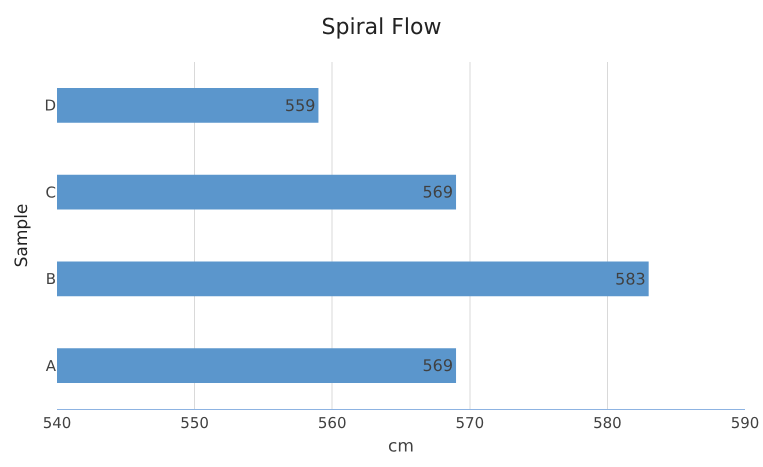  What do you see at coordinates (50, 105) in the screenshot?
I see `y-tick-label: D` at bounding box center [50, 105].